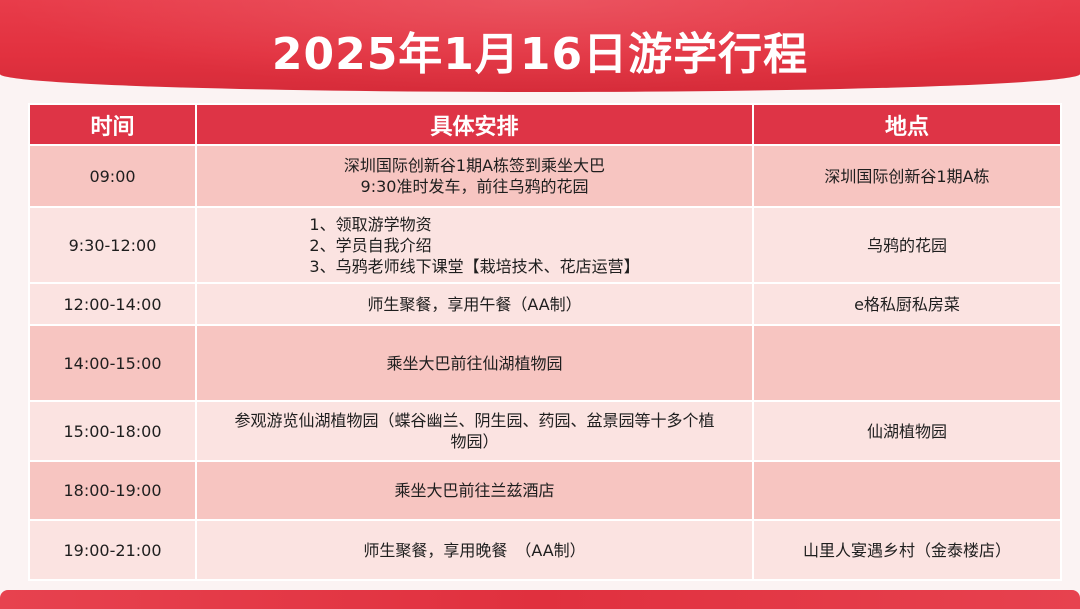 The image size is (1080, 609). I want to click on location-cell: 山里人宴遇乡村（金泰楼店）, so click(907, 550).